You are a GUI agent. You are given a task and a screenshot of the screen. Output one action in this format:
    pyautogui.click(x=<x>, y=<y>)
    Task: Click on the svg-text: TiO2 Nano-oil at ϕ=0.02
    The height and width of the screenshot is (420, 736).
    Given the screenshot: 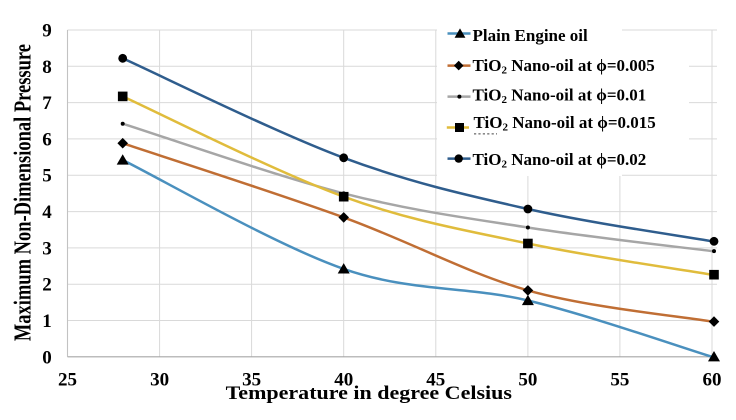 What is the action you would take?
    pyautogui.click(x=560, y=160)
    